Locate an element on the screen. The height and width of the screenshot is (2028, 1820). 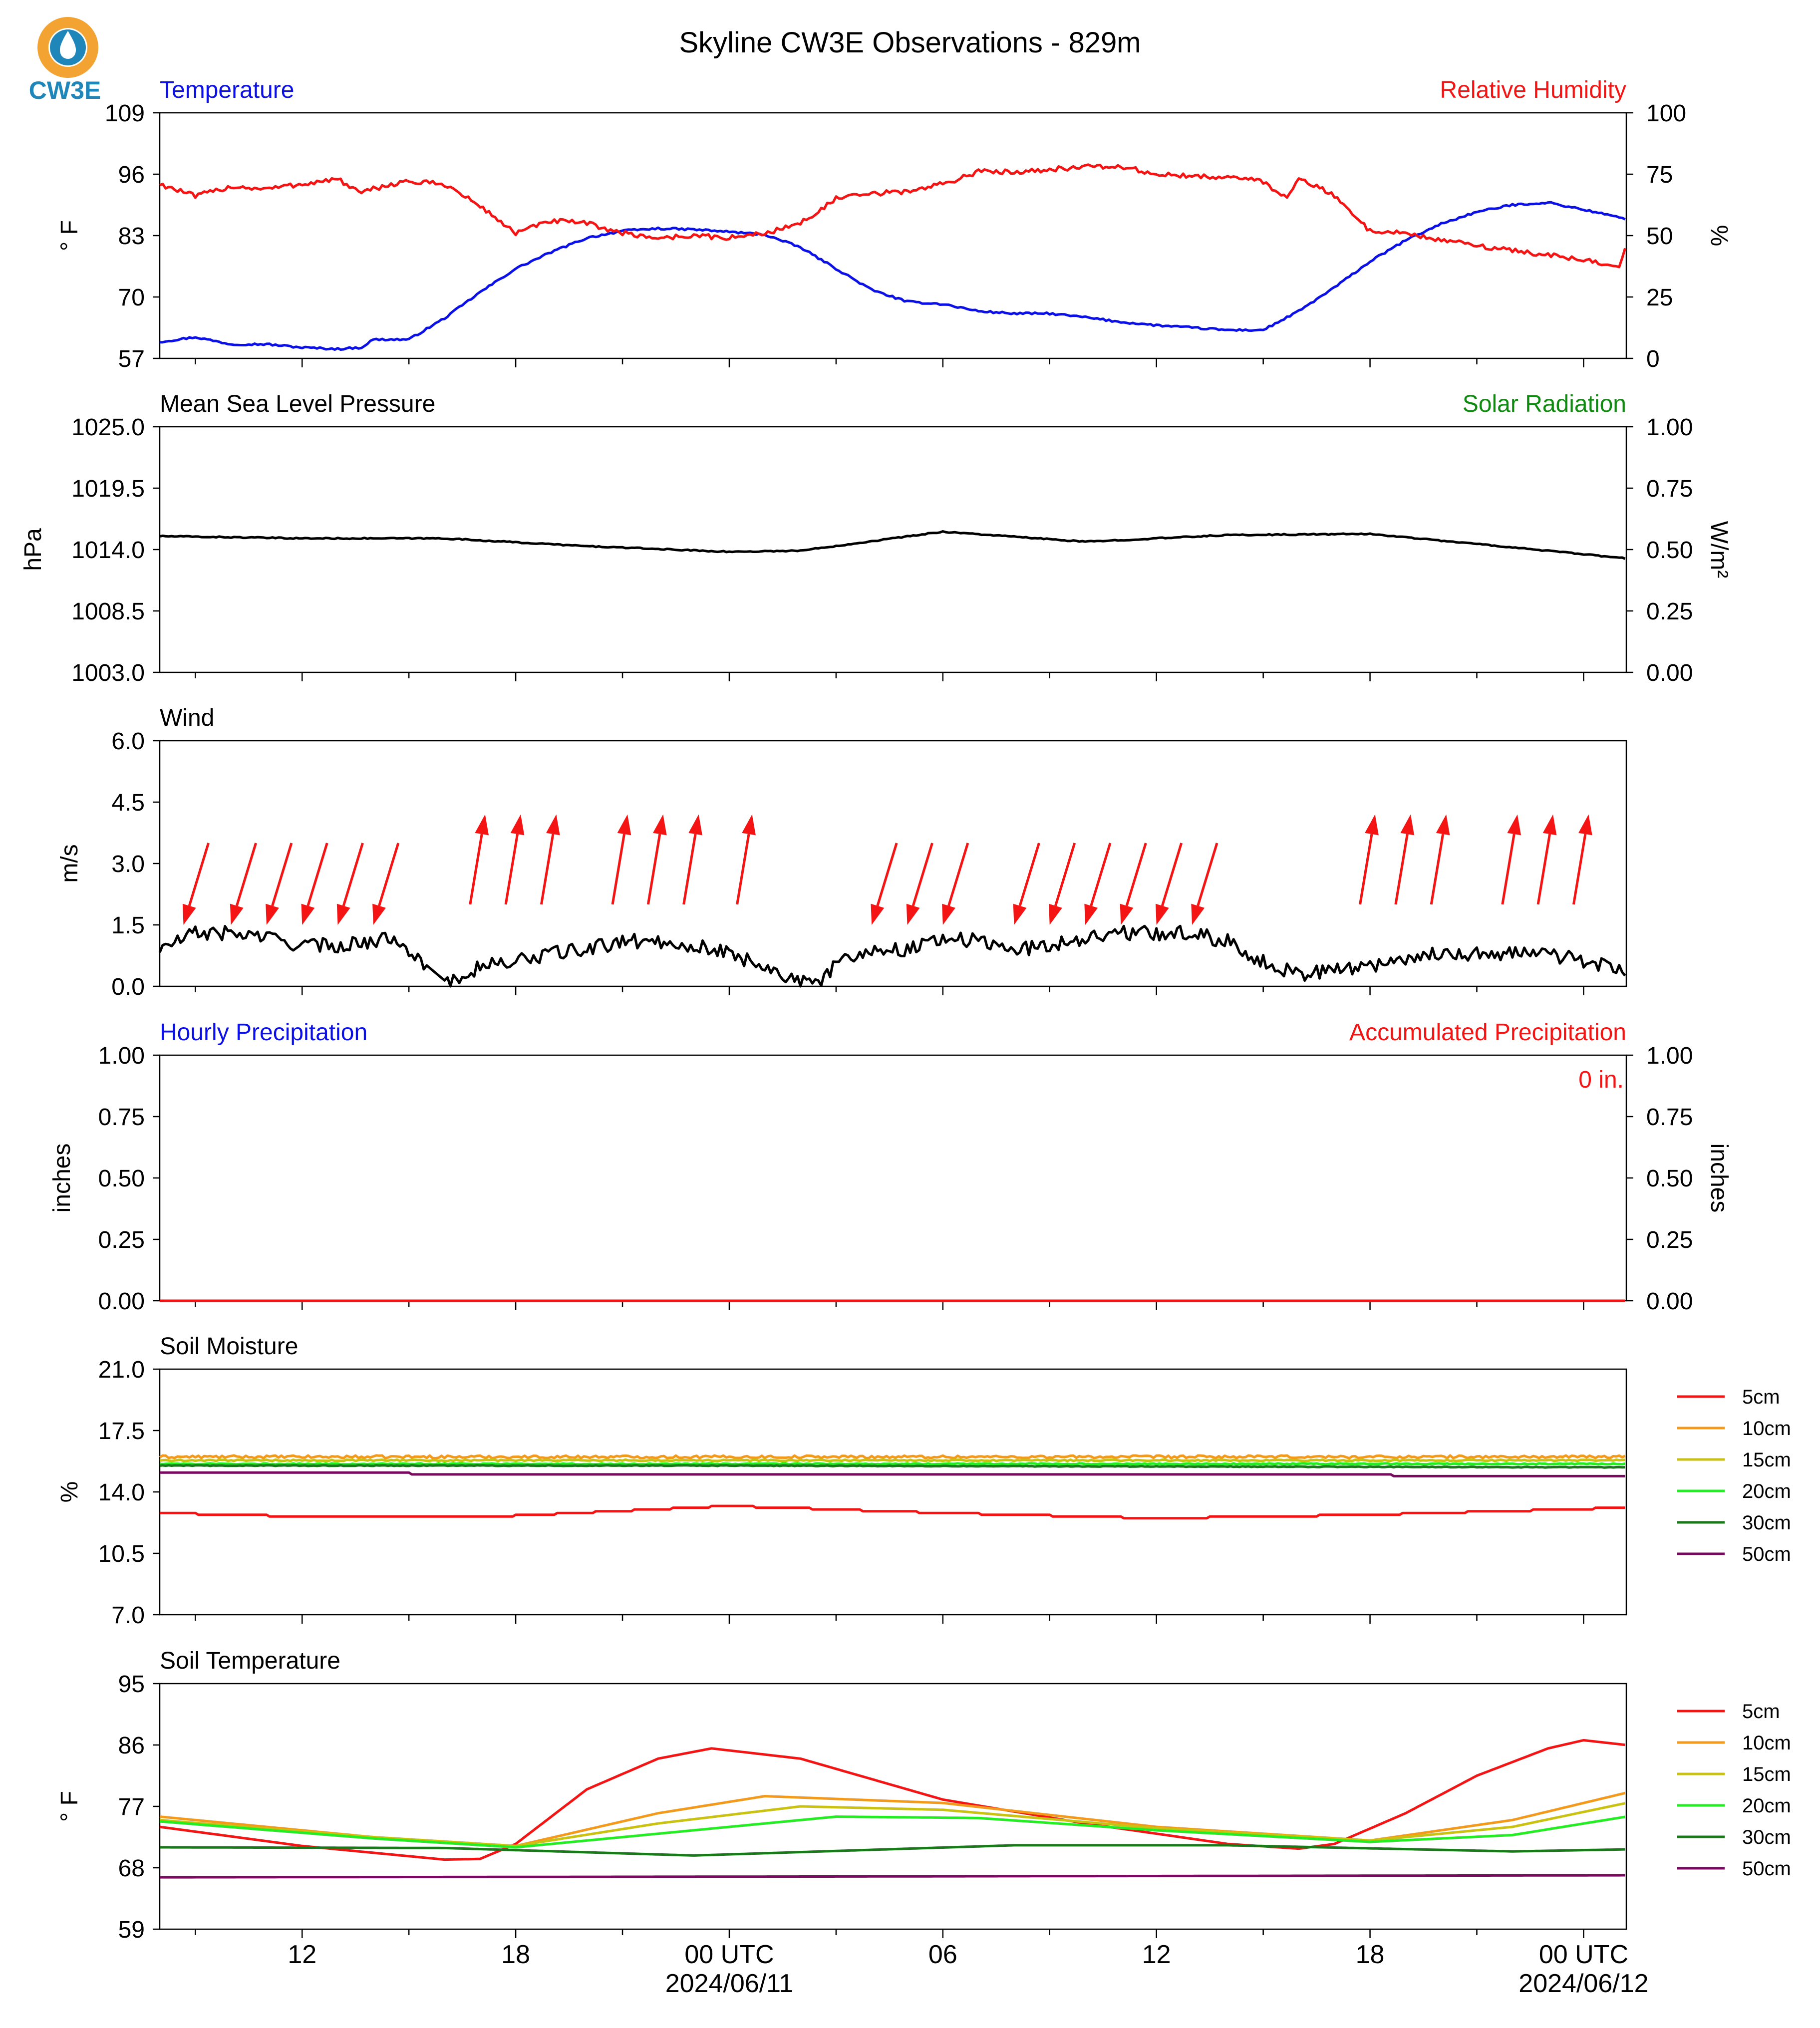
y-tick-label-right: 0 is located at coordinates (1653, 359).